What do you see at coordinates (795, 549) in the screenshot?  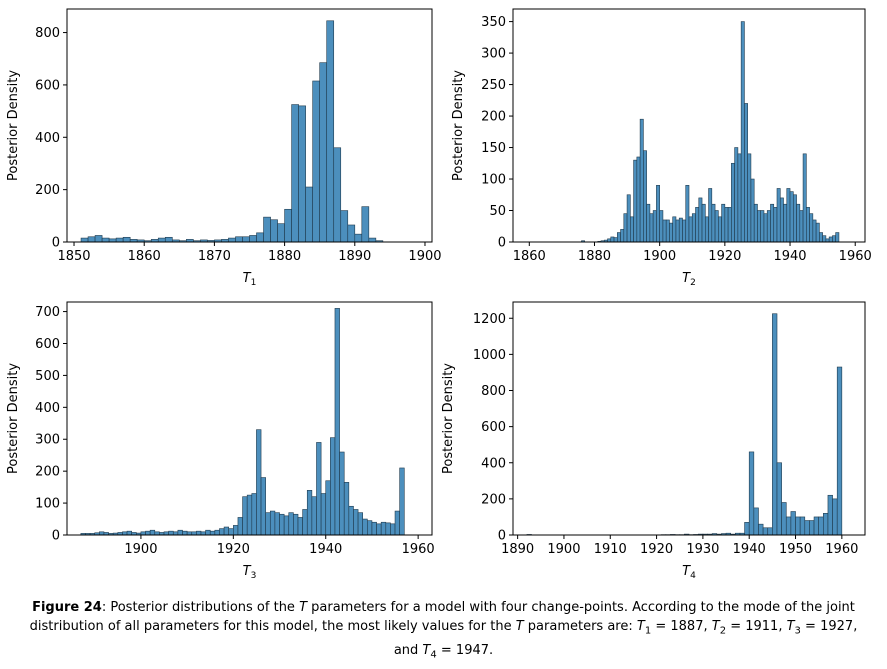 I see `x-tick-label: 1950` at bounding box center [795, 549].